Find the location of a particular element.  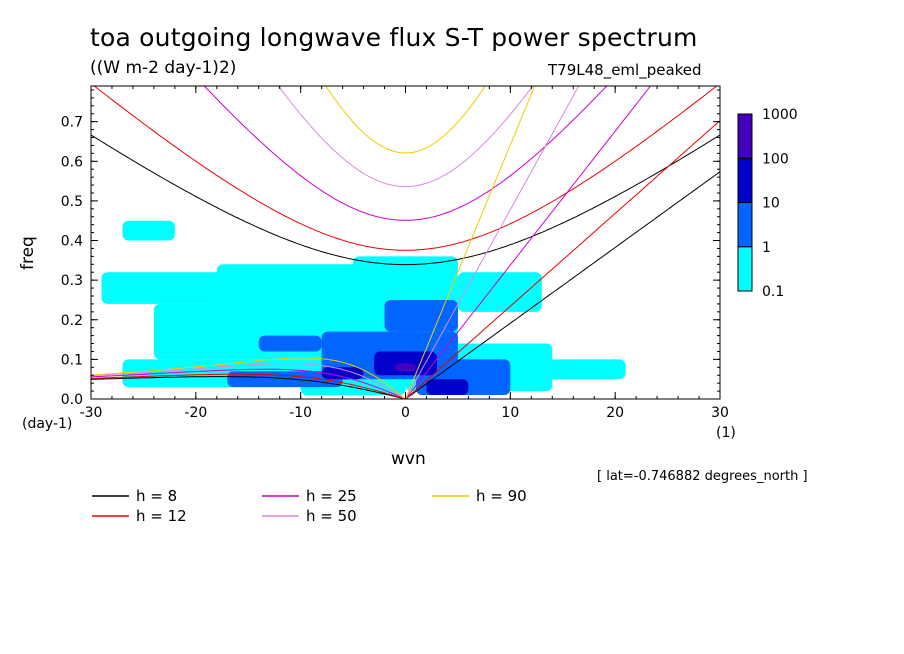

latitude-note: [ lat=-0.746882 degrees_north ] is located at coordinates (702, 476).